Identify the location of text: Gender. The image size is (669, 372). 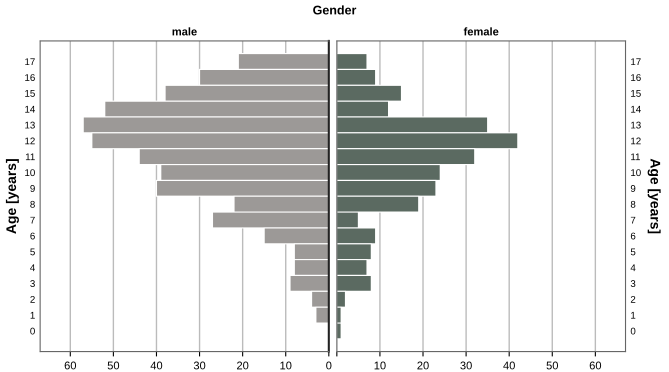
(334, 10).